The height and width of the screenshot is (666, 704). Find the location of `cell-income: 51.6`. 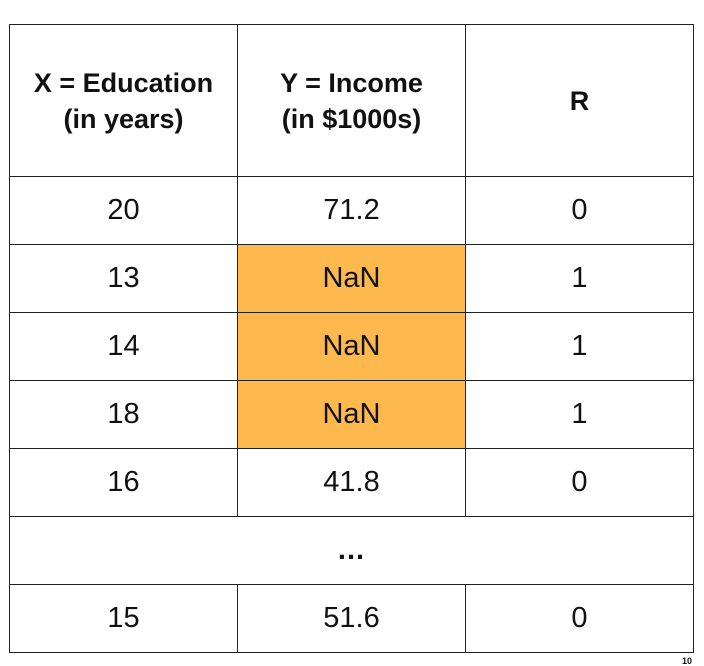

cell-income: 51.6 is located at coordinates (351, 618).